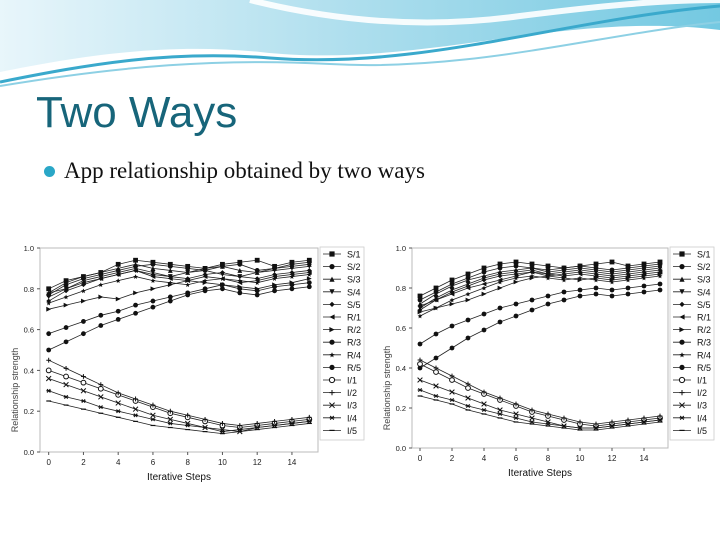 Image resolution: width=720 pixels, height=540 pixels. Describe the element at coordinates (118, 462) in the screenshot. I see `x-tick-label: 4` at that location.